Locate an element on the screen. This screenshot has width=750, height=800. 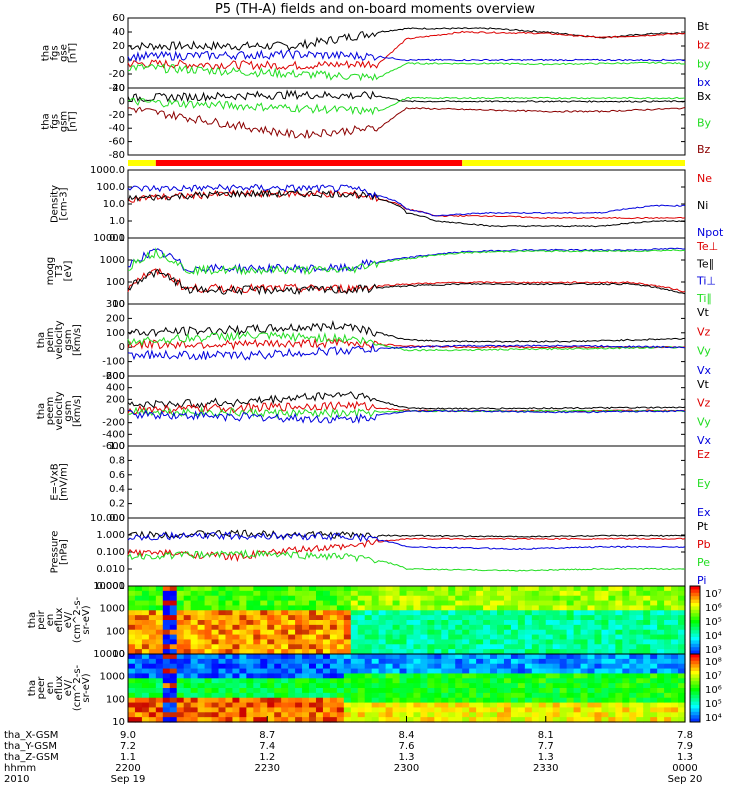
peir_spectrogram-colorbar-label: 10⁶ is located at coordinates (713, 608).